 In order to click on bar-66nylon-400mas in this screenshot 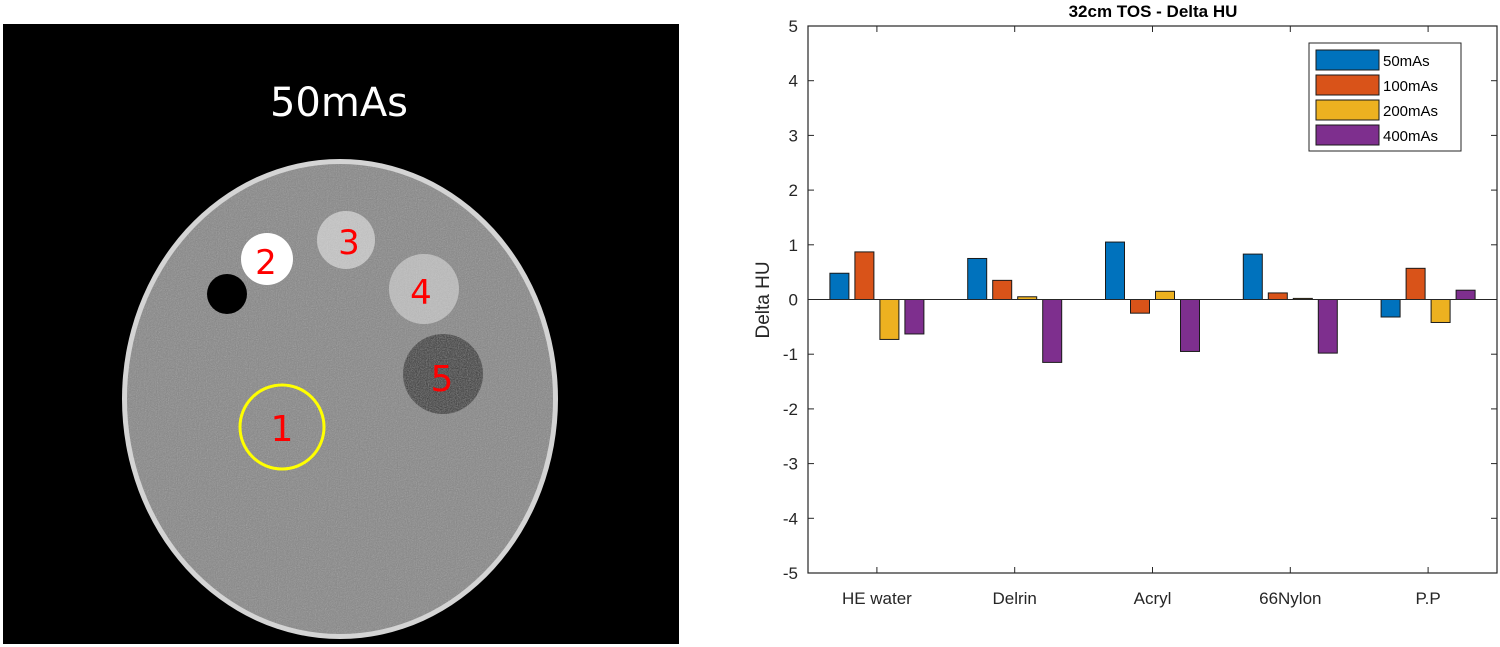, I will do `click(1327, 326)`.